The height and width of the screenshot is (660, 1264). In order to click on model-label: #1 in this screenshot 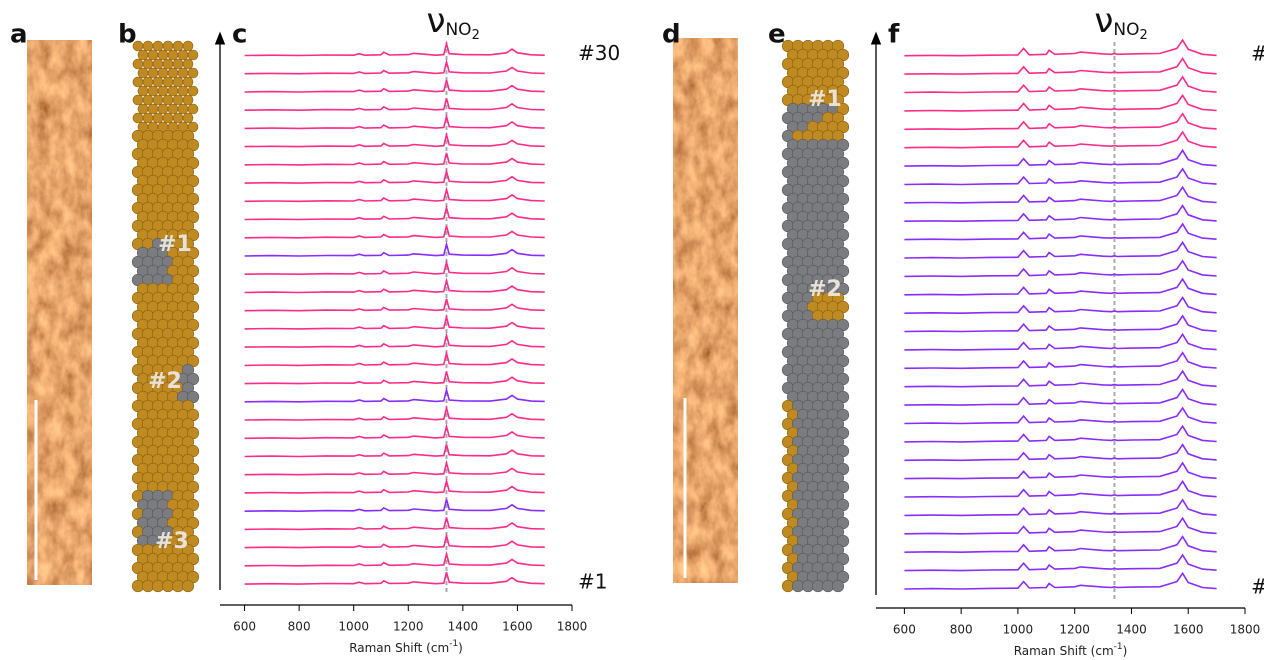, I will do `click(825, 99)`.